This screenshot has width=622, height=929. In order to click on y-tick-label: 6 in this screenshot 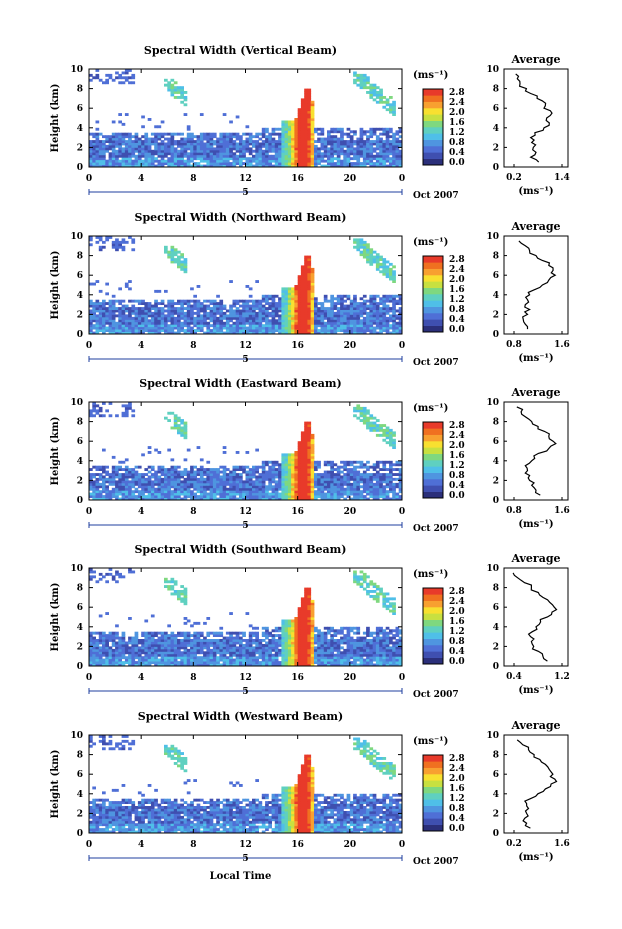, I will do `click(80, 109)`.